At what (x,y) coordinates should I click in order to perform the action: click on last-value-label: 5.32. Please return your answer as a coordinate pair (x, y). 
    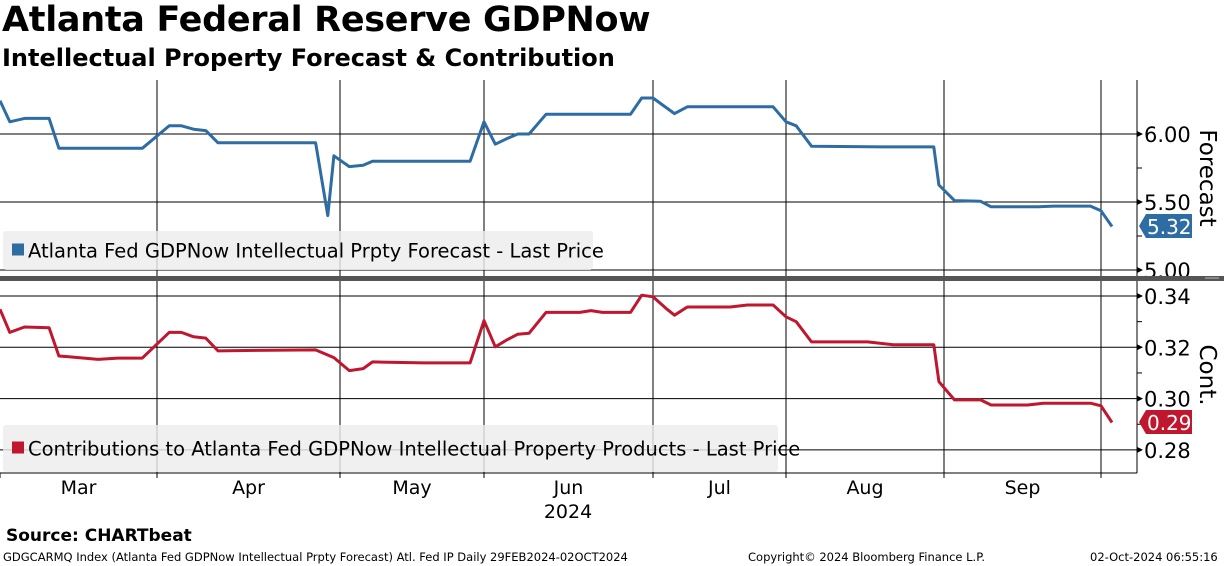
    Looking at the image, I should click on (1169, 227).